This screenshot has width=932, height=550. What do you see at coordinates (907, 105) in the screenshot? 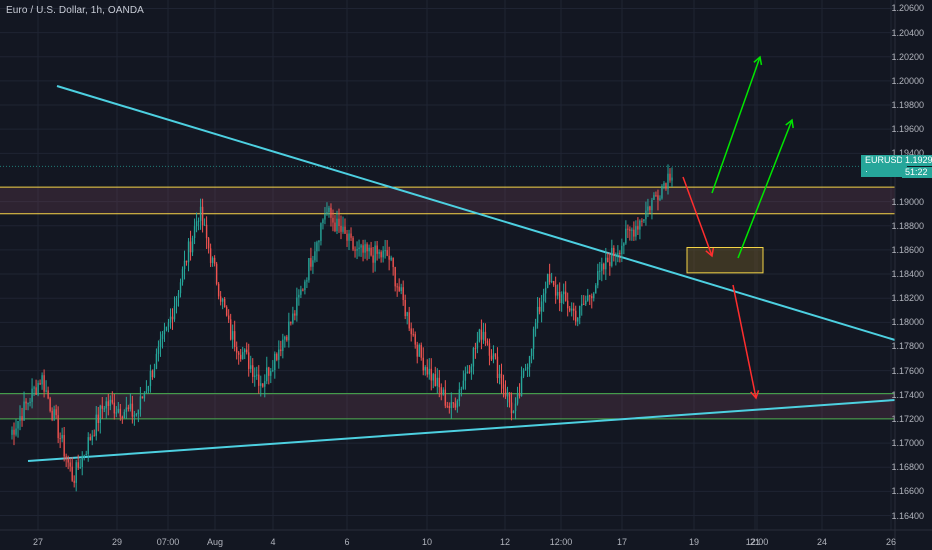
I see `price-tick-label: 1.19800` at bounding box center [907, 105].